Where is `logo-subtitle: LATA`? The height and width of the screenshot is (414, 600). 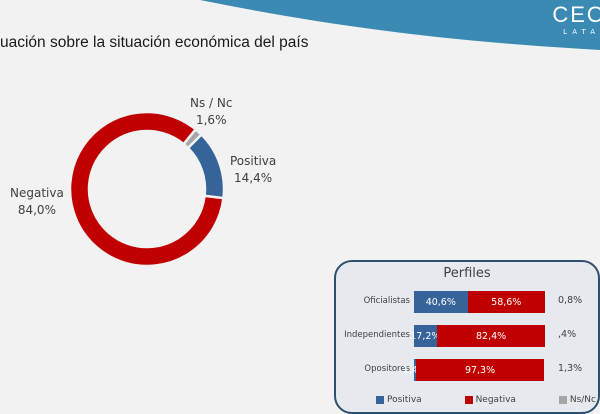 logo-subtitle: LATA is located at coordinates (581, 32).